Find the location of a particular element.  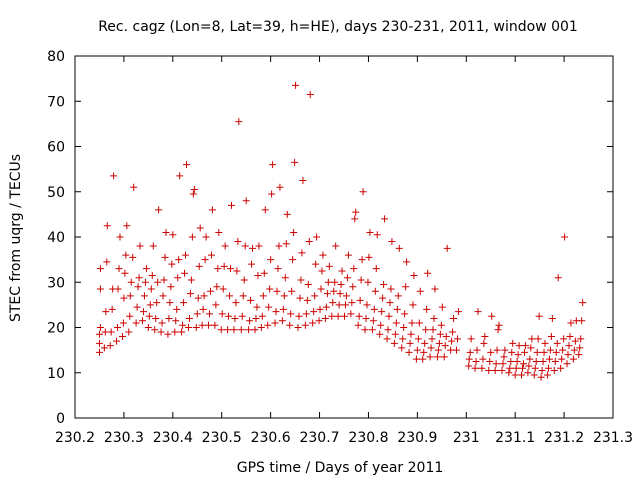

x-tick-label: 231 is located at coordinates (466, 438).